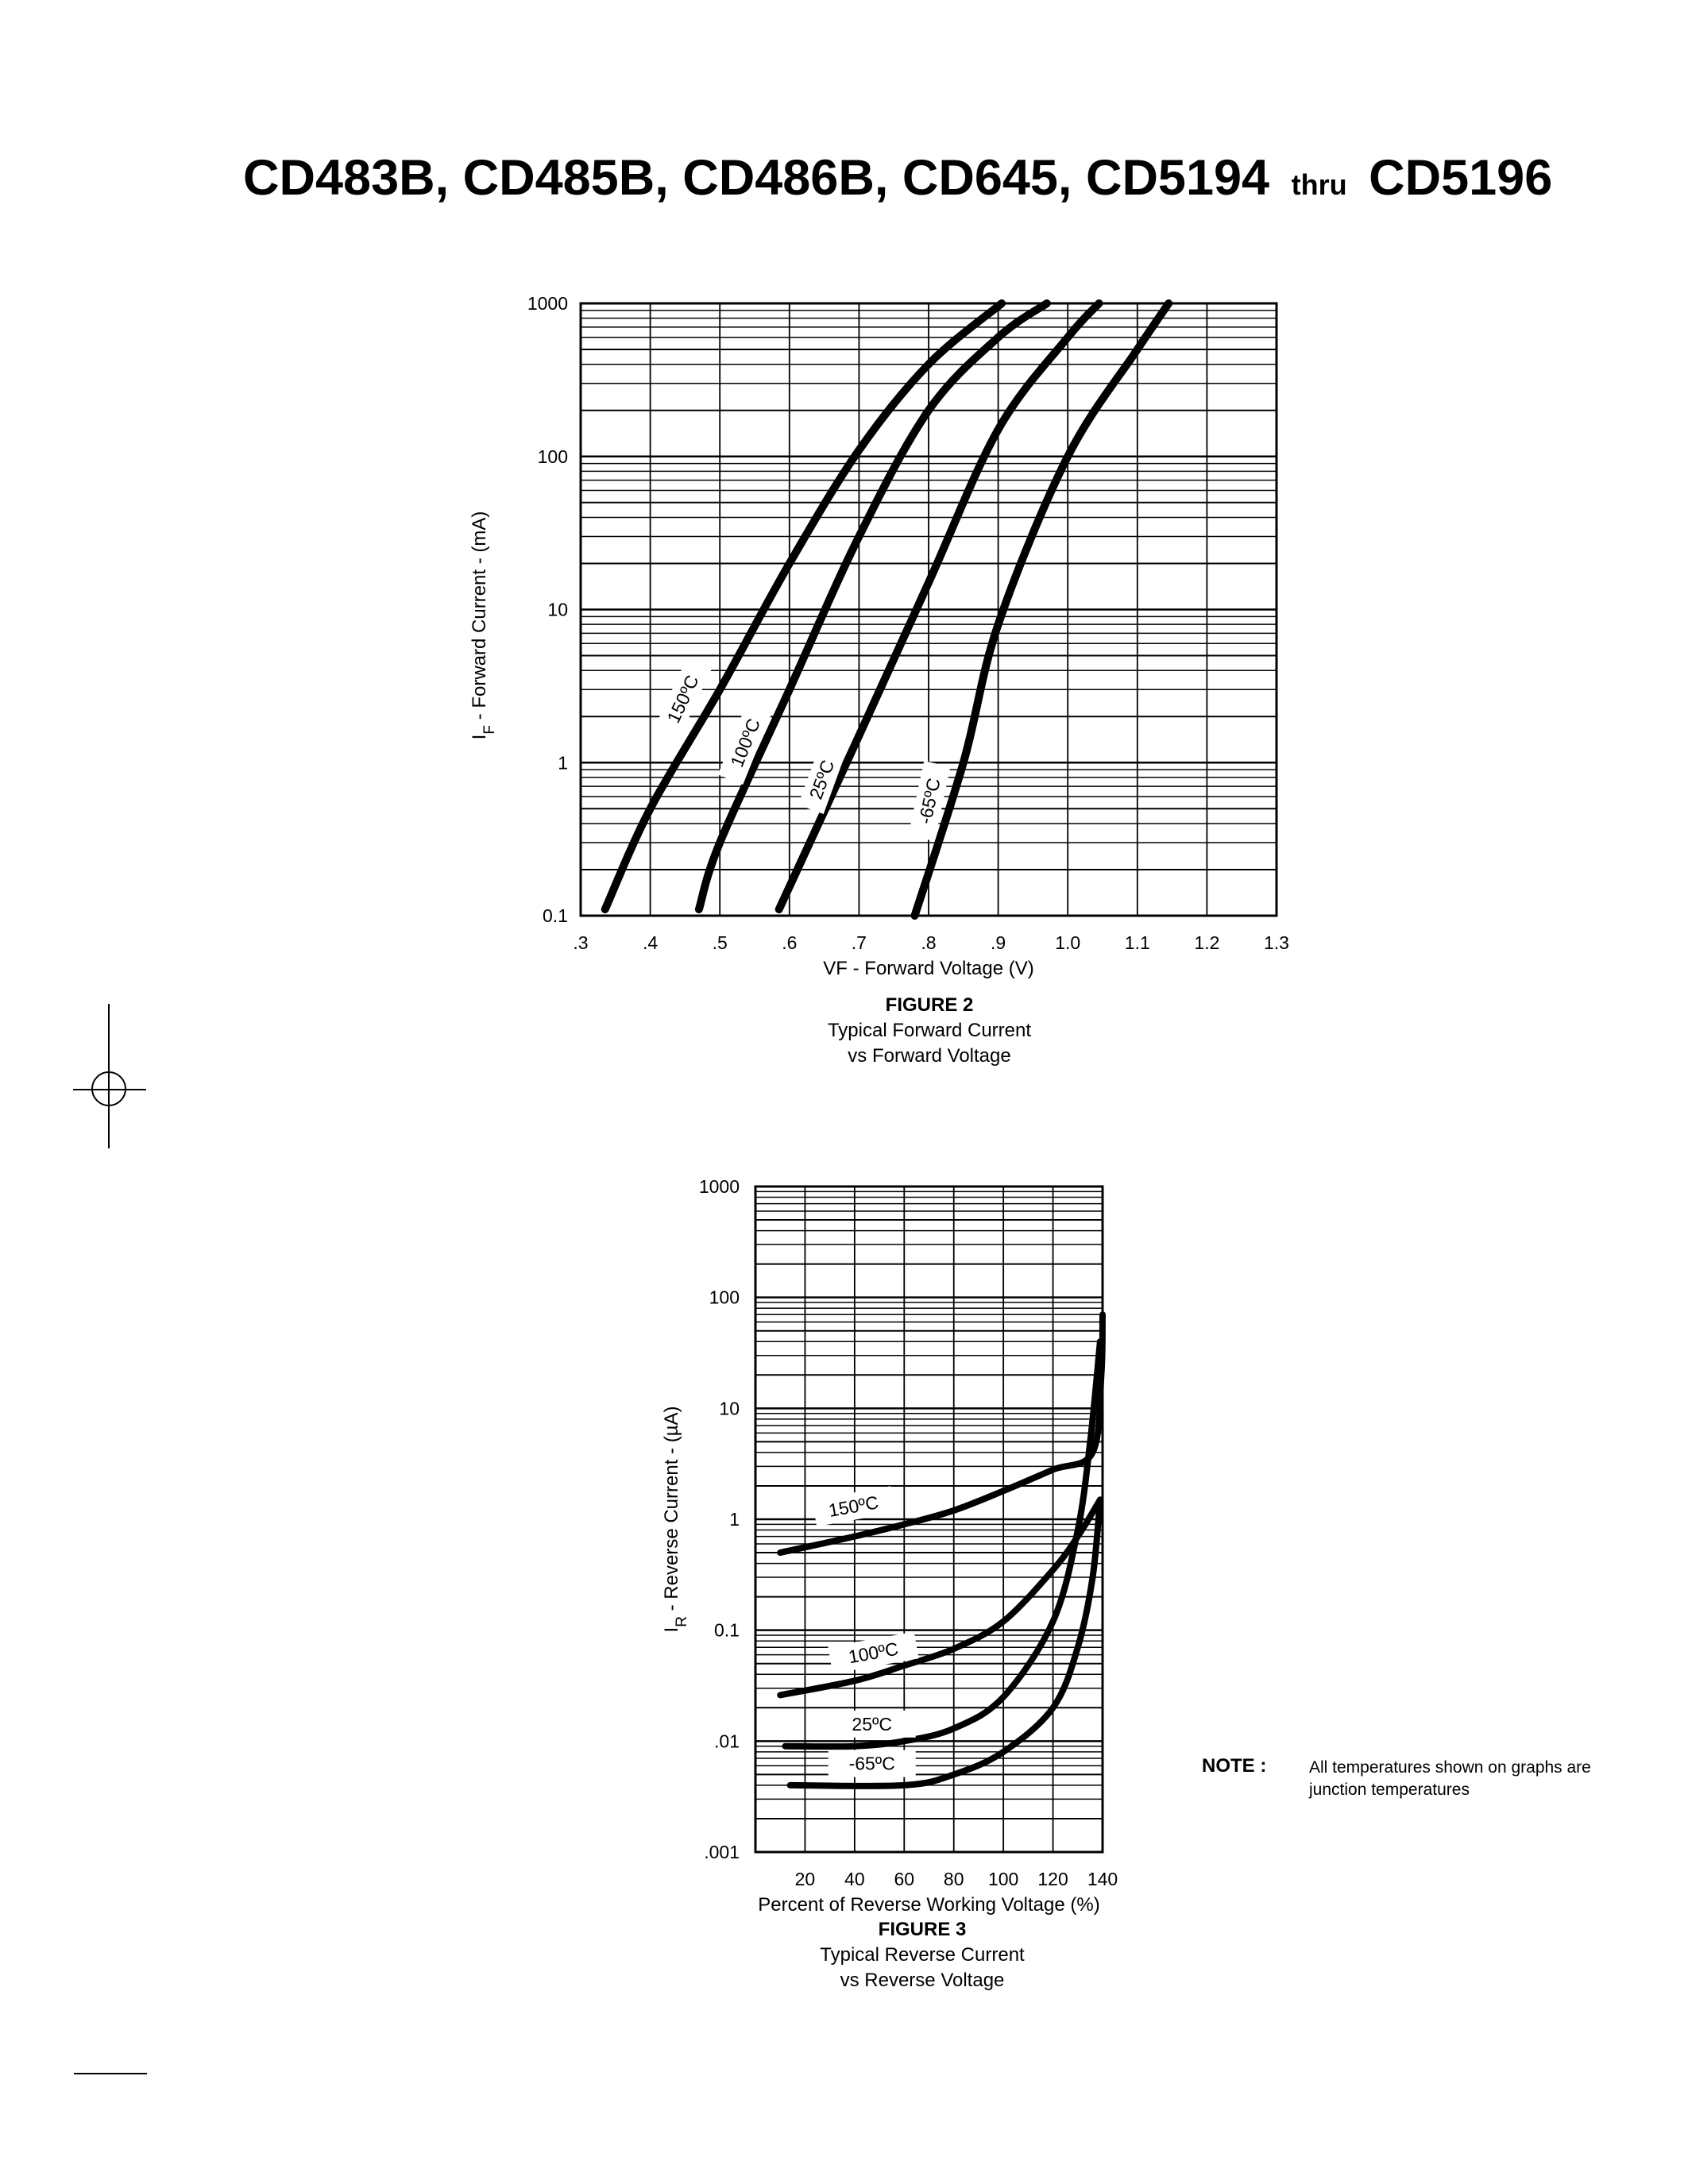  What do you see at coordinates (1052, 1879) in the screenshot?
I see `x-tick-label: 120` at bounding box center [1052, 1879].